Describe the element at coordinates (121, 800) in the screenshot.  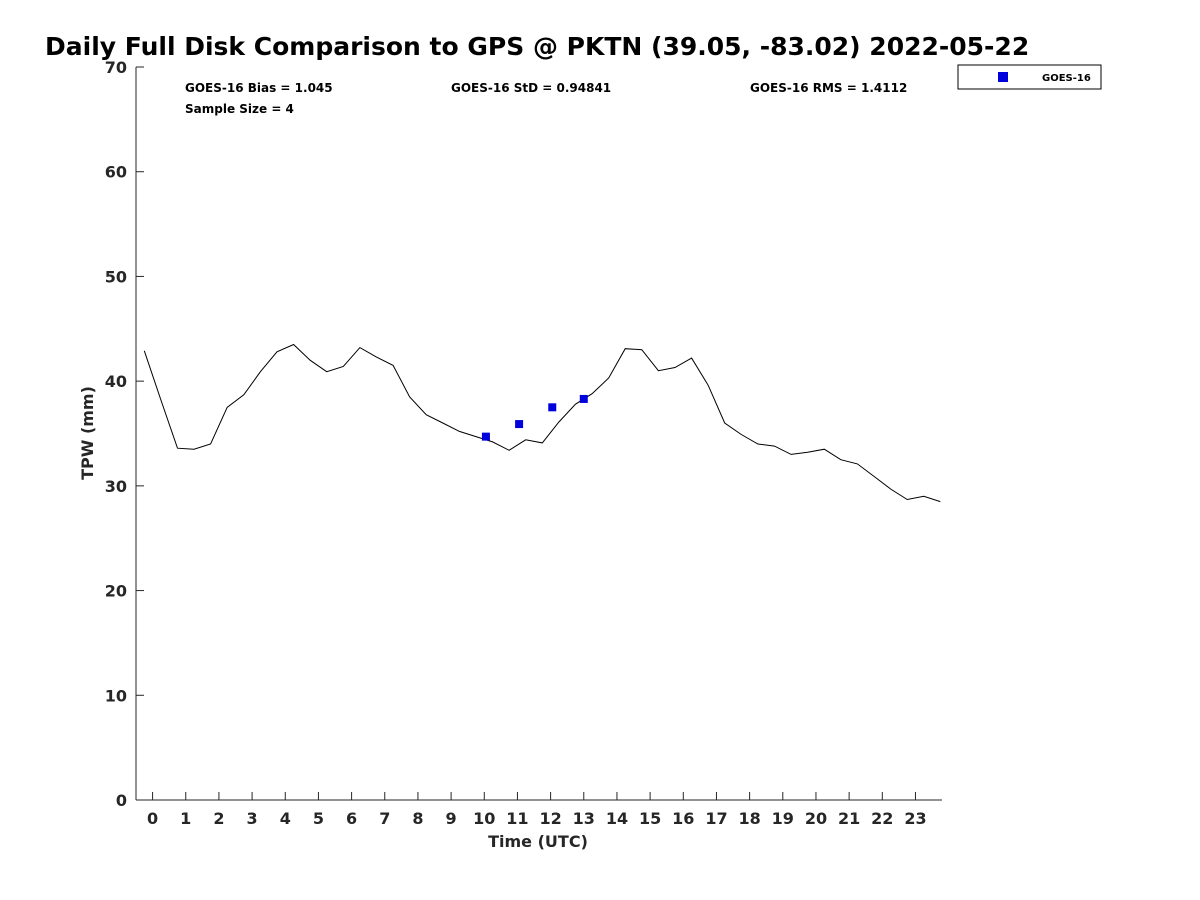
I see `y-tick-label: 0` at that location.